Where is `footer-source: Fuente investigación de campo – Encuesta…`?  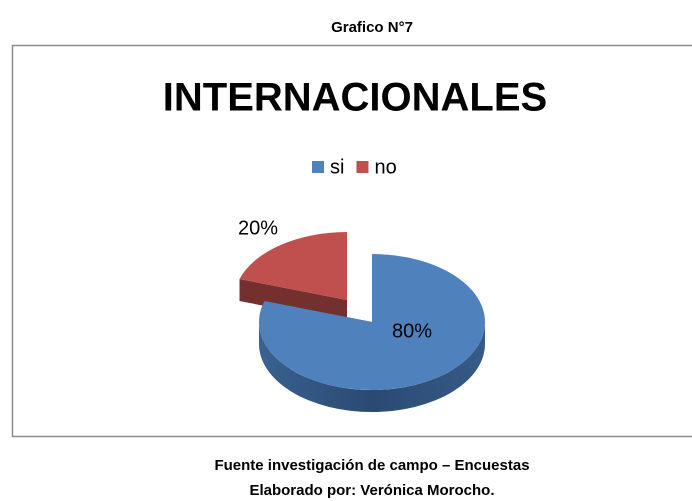 footer-source: Fuente investigación de campo – Encuesta… is located at coordinates (371, 465).